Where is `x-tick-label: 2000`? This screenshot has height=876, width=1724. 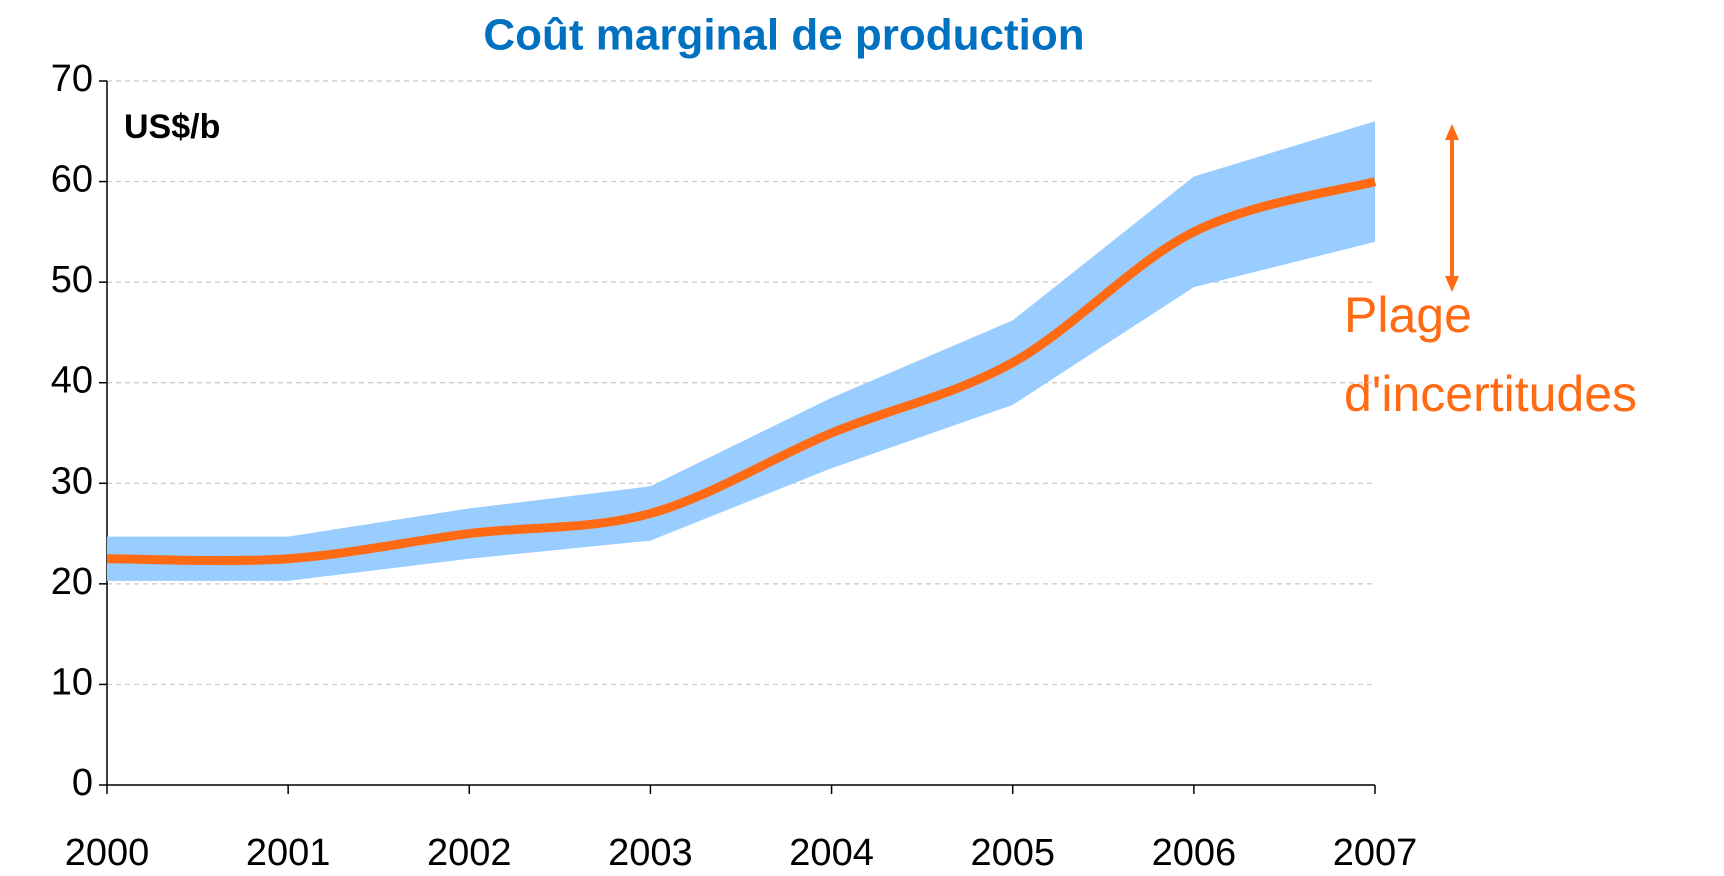 x-tick-label: 2000 is located at coordinates (107, 853).